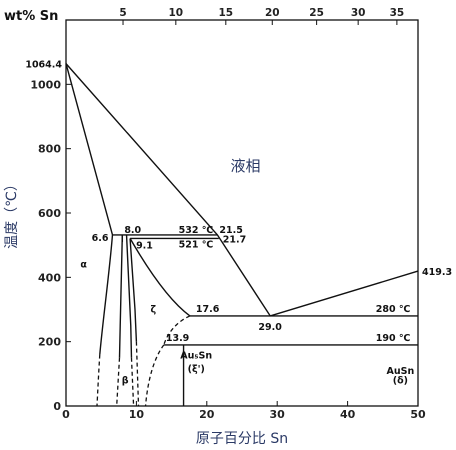  I want to click on x-tick-label: 50, so click(418, 414).